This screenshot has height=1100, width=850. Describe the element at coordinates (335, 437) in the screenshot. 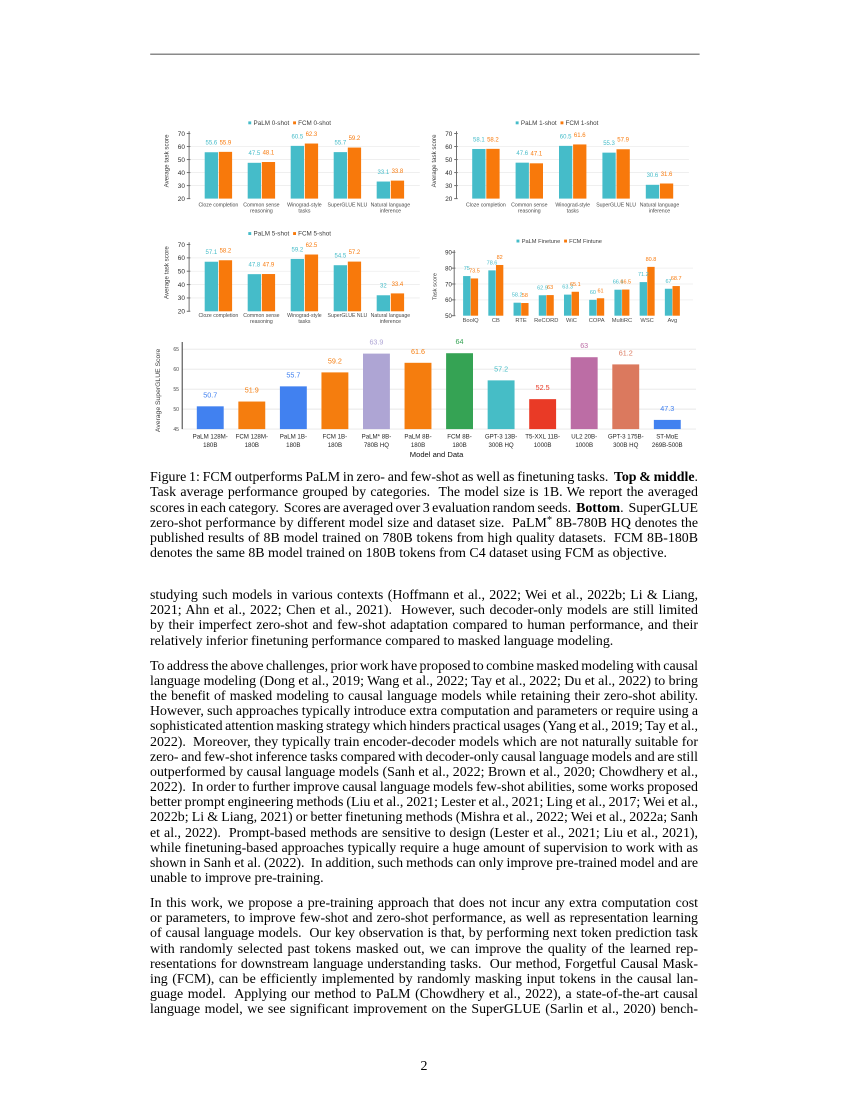

I see `svg-text: FCM 1B-` at that location.